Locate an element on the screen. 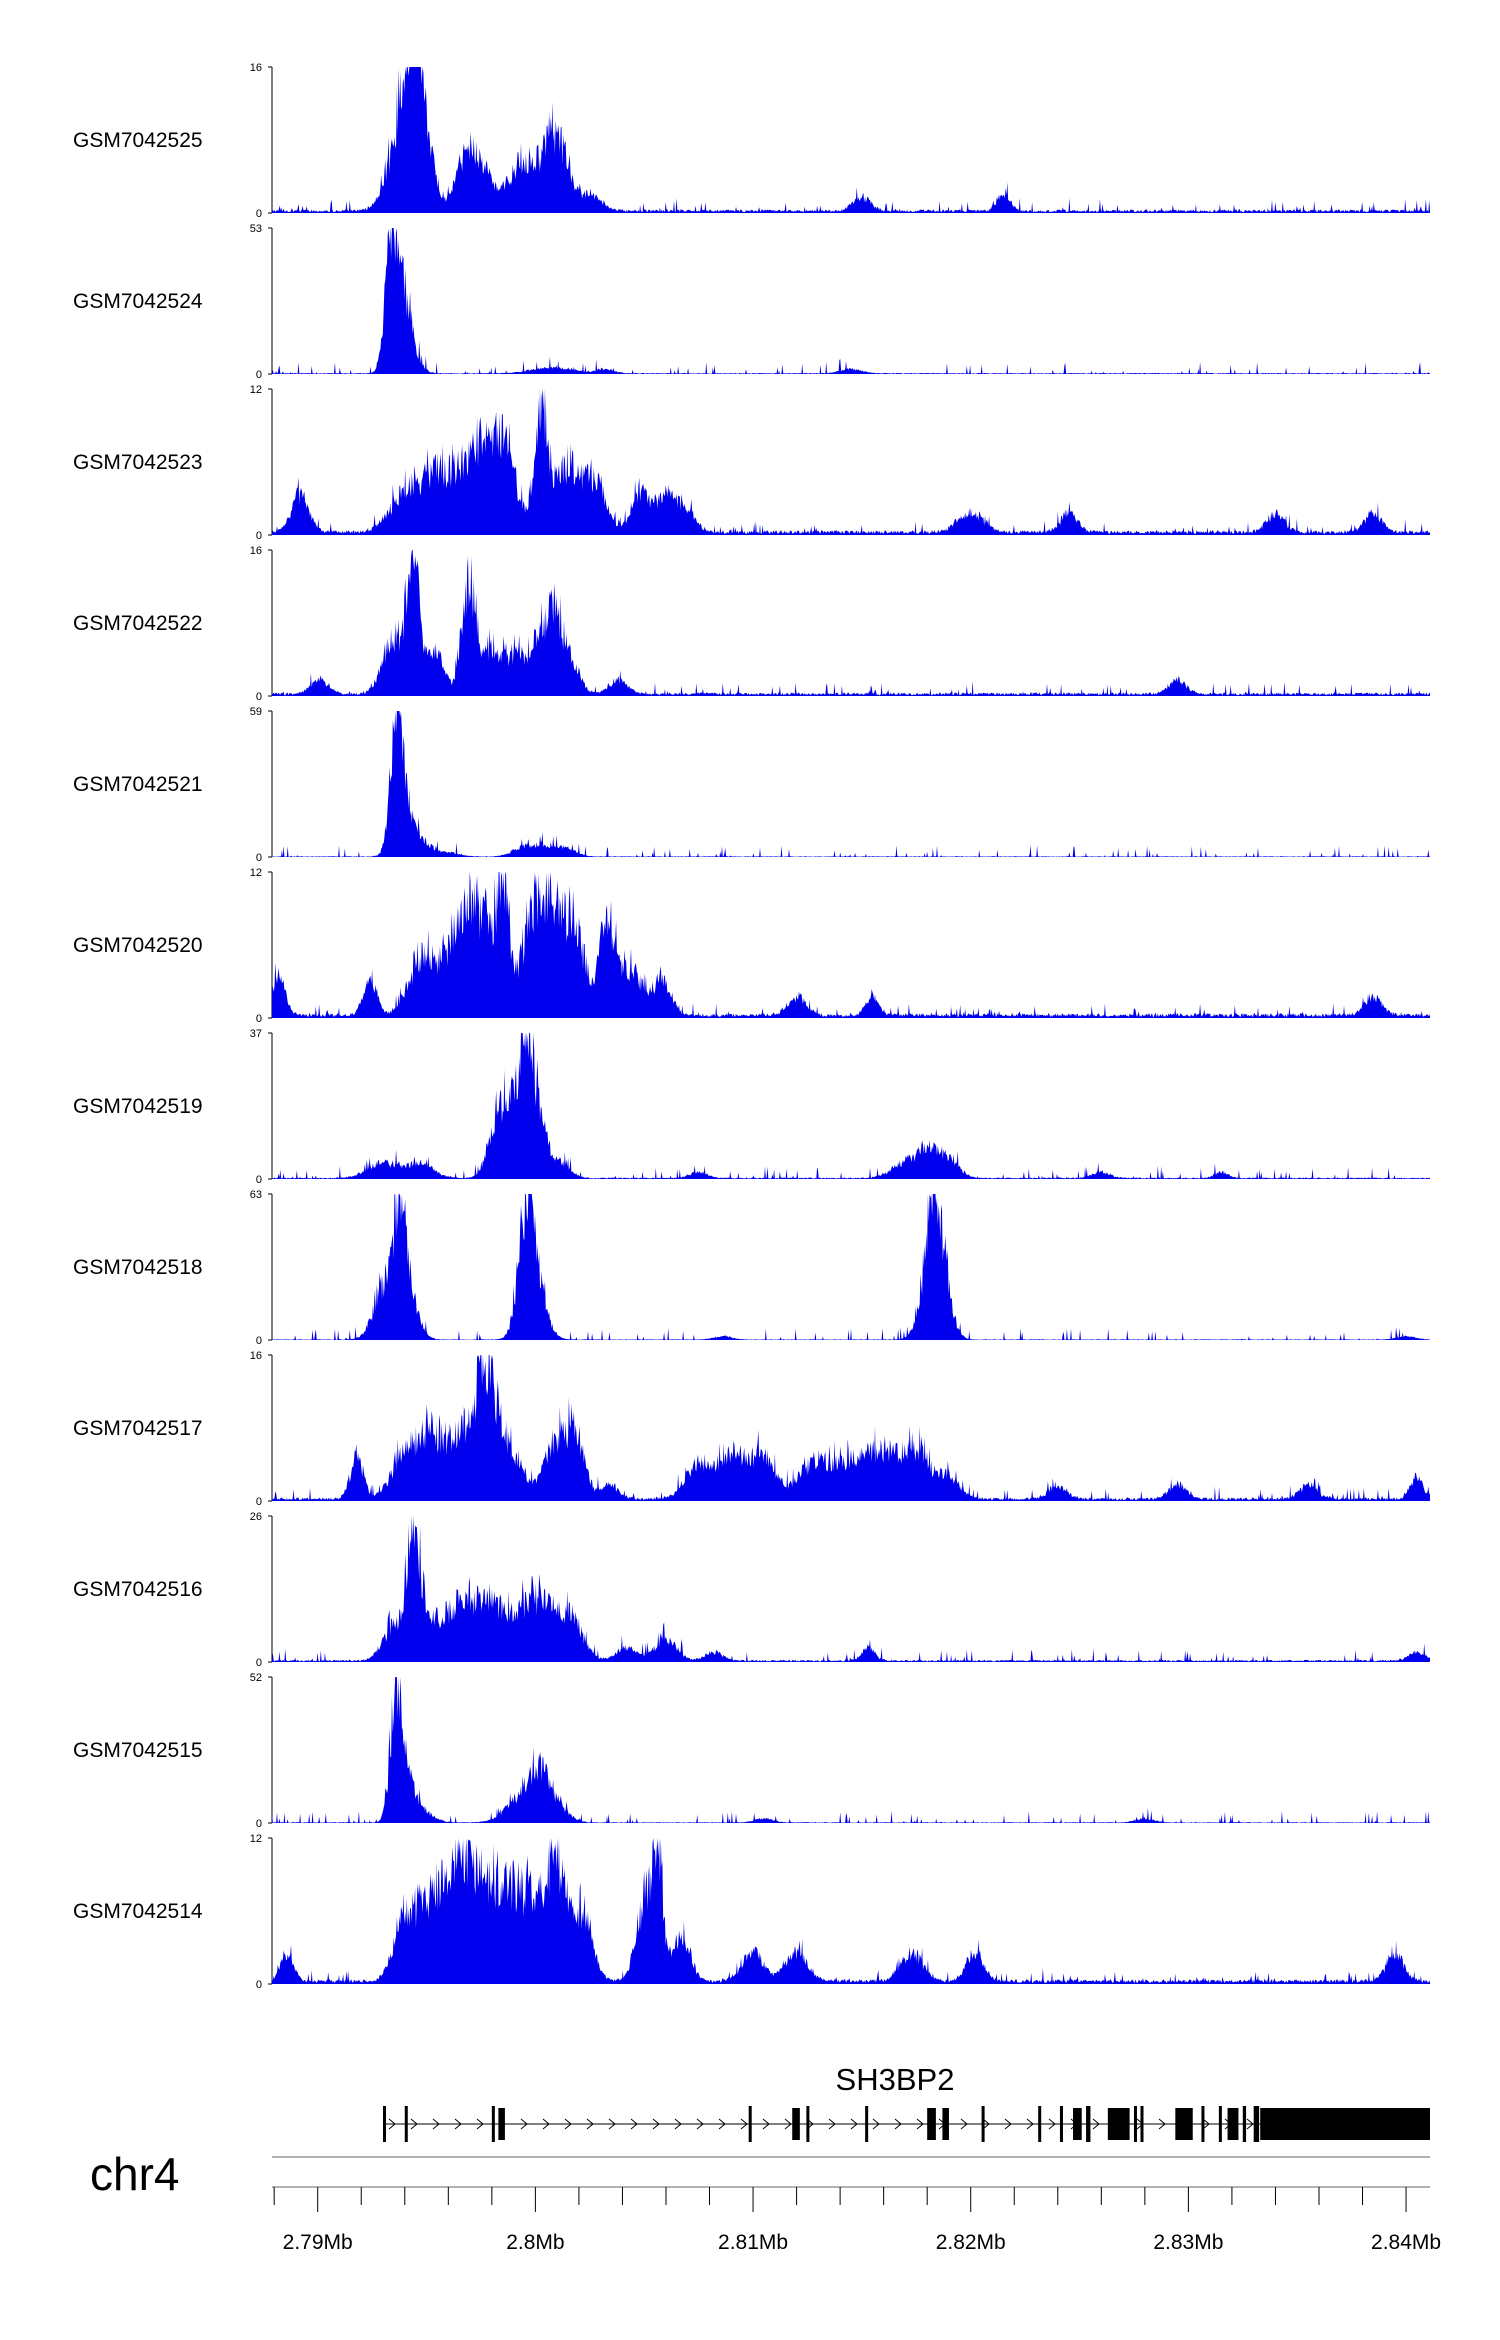 The width and height of the screenshot is (1500, 2340). track-GSM7042522: GSM7042522 16 0 is located at coordinates (751, 624).